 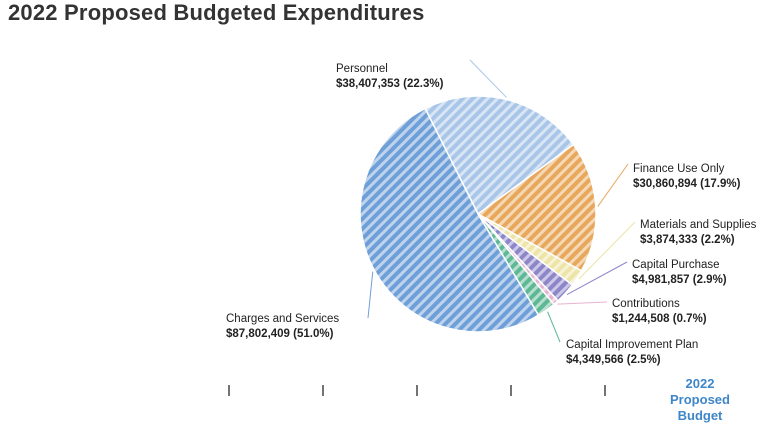 I want to click on slice-label-name: Finance Use Only, so click(x=679, y=169).